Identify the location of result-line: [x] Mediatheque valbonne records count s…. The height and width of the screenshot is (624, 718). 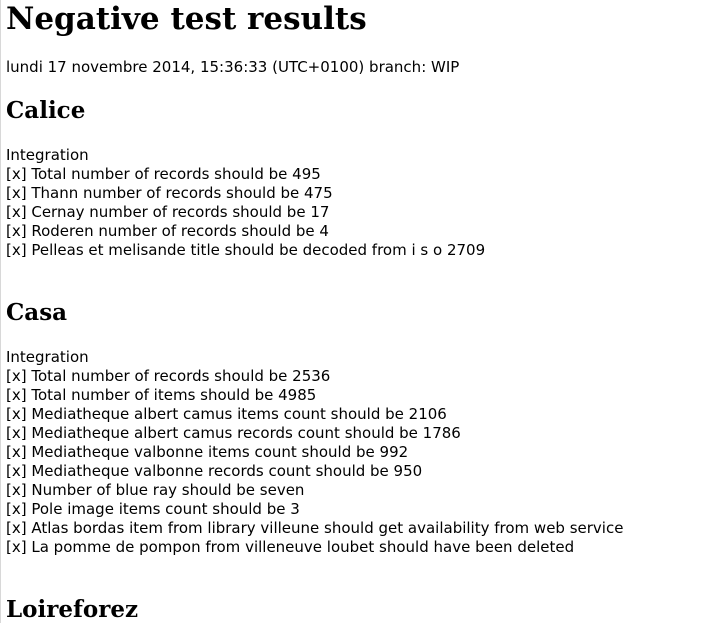
(214, 471).